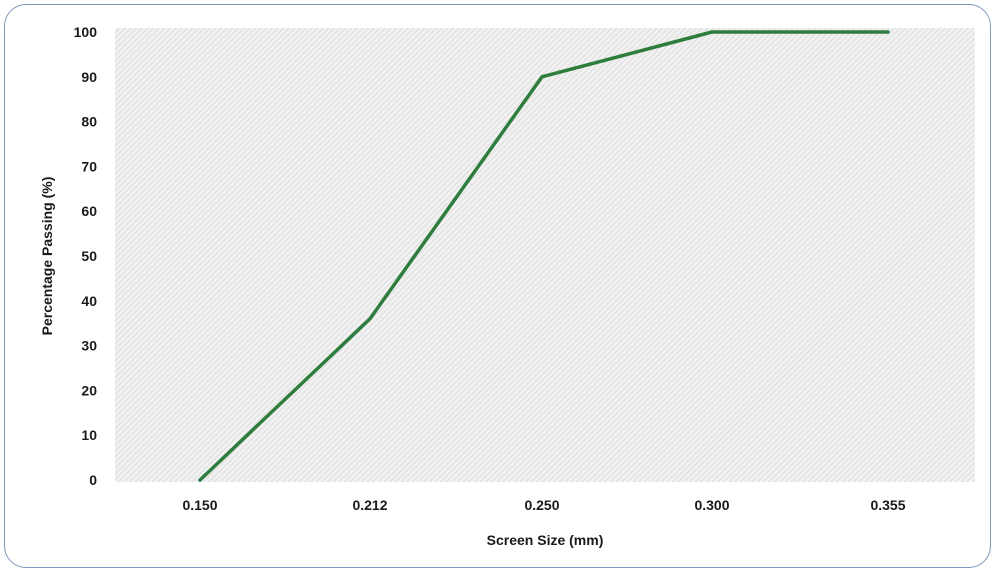 The height and width of the screenshot is (574, 997). Describe the element at coordinates (86, 32) in the screenshot. I see `y-tick-label: 100` at that location.